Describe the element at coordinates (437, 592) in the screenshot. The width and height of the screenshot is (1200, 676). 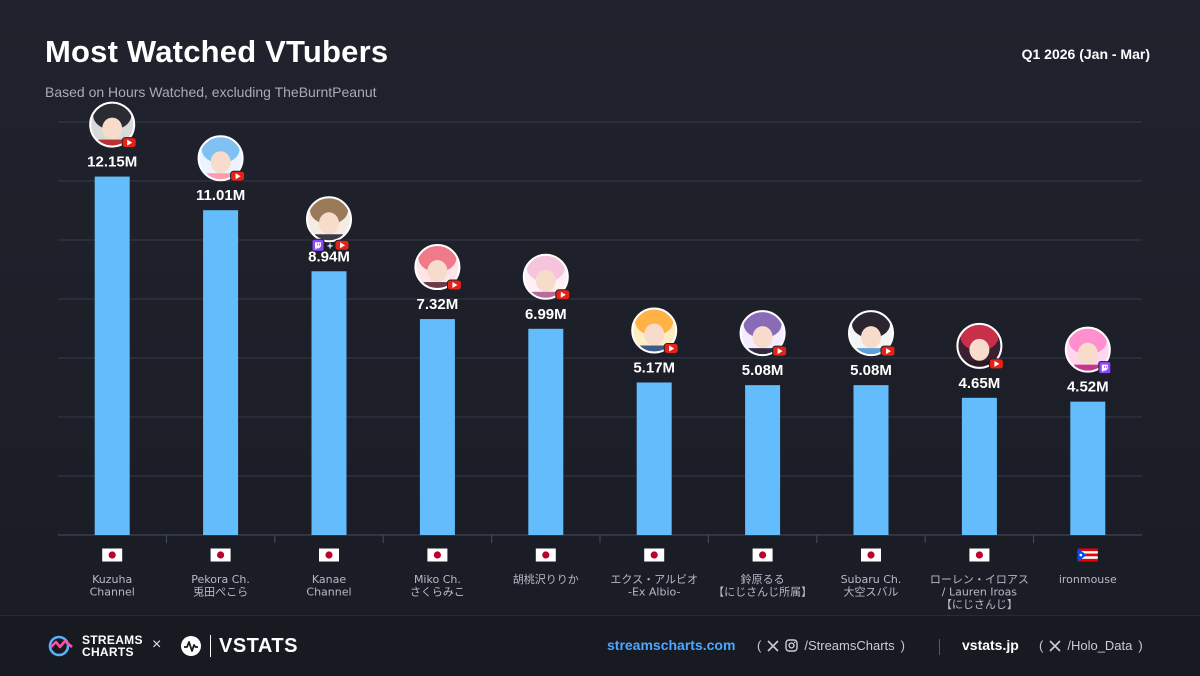
I see `category-label: さくらみこ` at that location.